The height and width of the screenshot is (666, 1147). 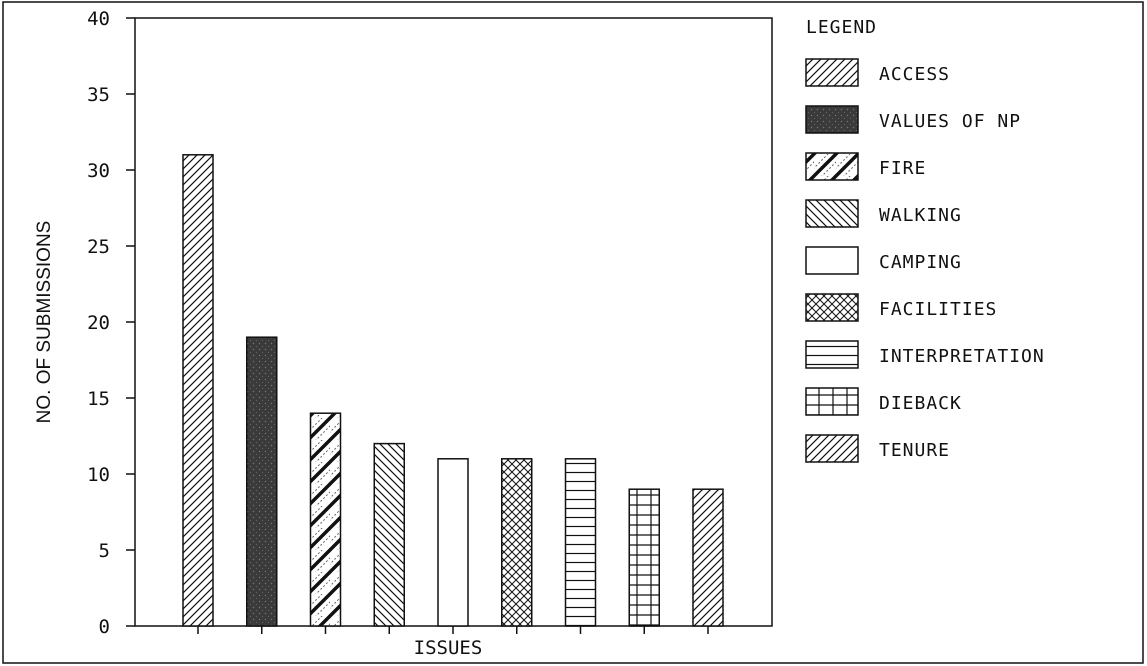 I want to click on legend-label: INTERPRETATION, so click(x=962, y=356).